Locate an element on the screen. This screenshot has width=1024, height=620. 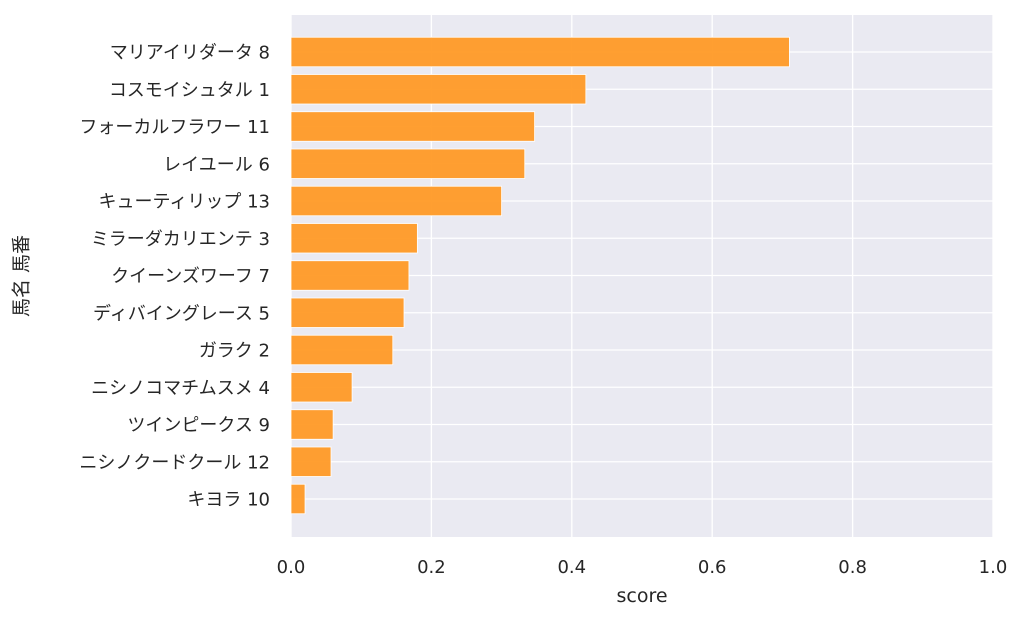
y-tick-label: キヨラ 10 is located at coordinates (228, 500).